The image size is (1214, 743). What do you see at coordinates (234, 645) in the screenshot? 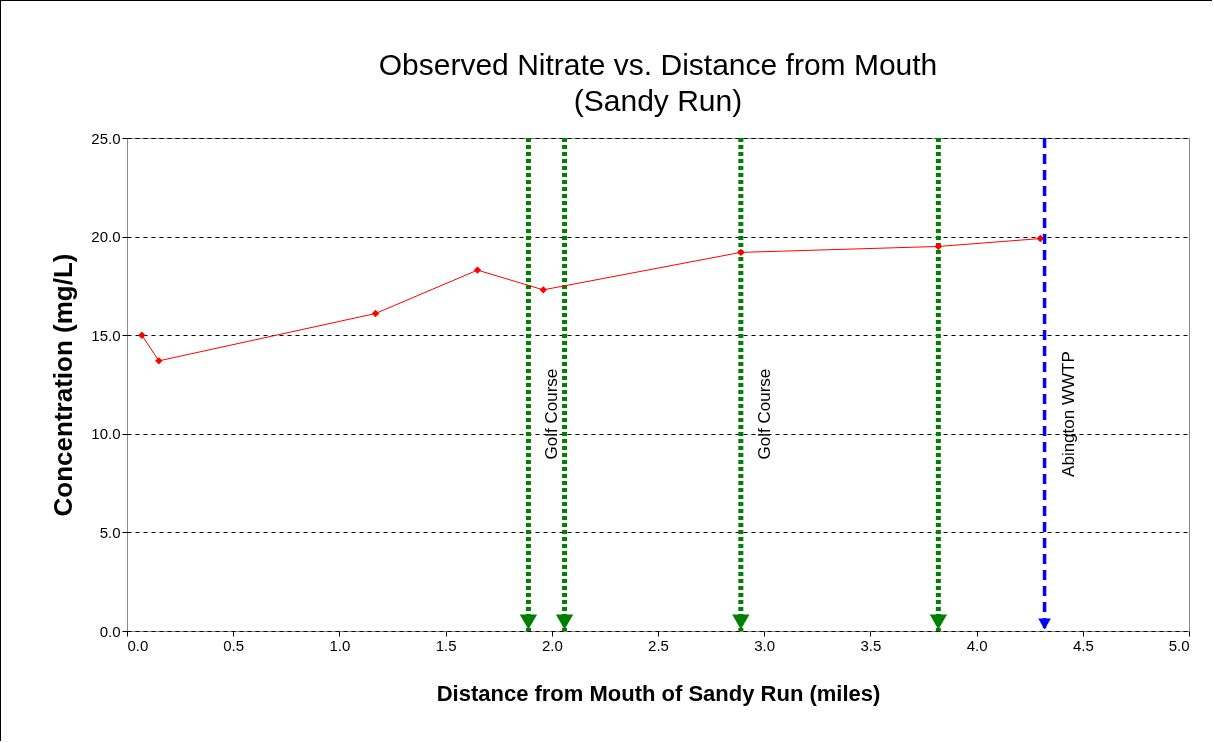
I see `x-tick-label: 0.5` at bounding box center [234, 645].